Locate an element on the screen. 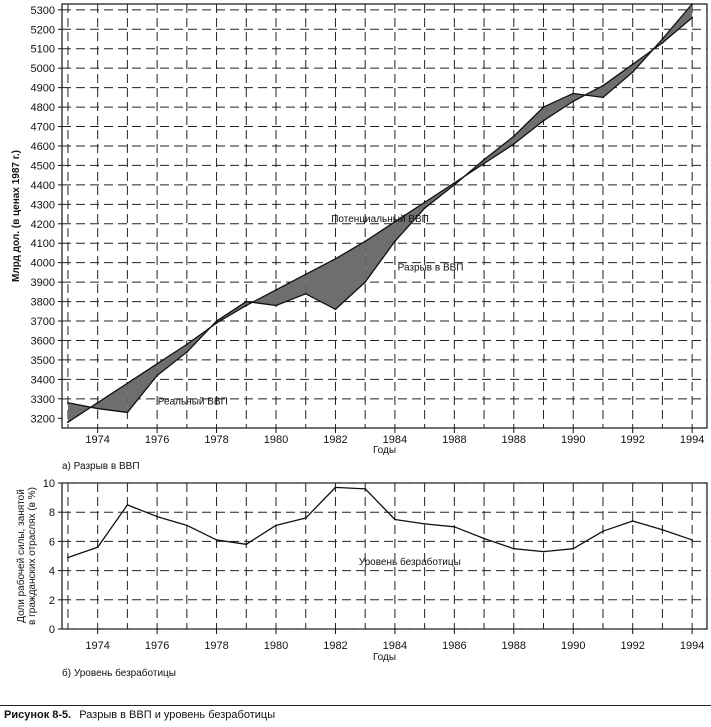 The width and height of the screenshot is (711, 727). y-axis-title-line: в гражданских отраслях (в %) is located at coordinates (32, 556).